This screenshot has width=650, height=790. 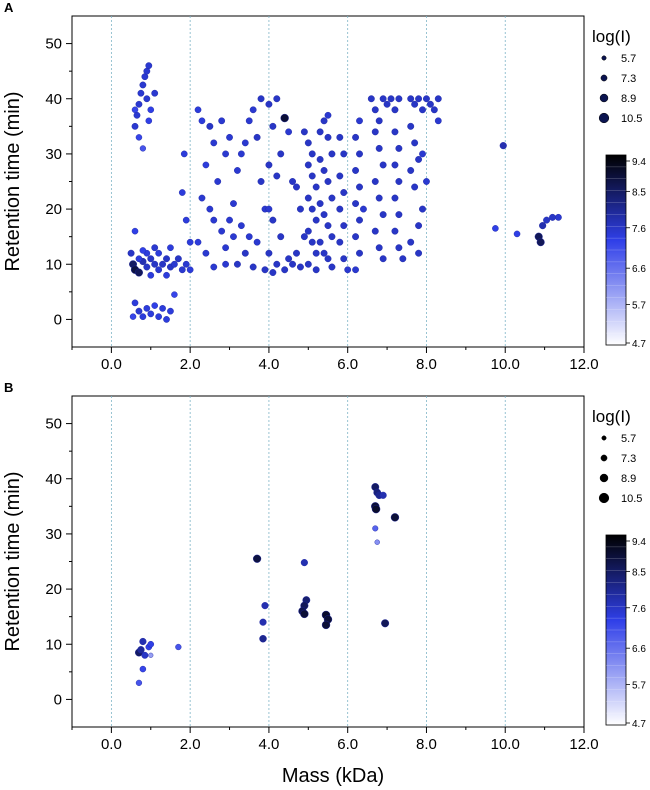 What do you see at coordinates (639, 724) in the screenshot?
I see `colorbar-tick-label: 4.7` at bounding box center [639, 724].